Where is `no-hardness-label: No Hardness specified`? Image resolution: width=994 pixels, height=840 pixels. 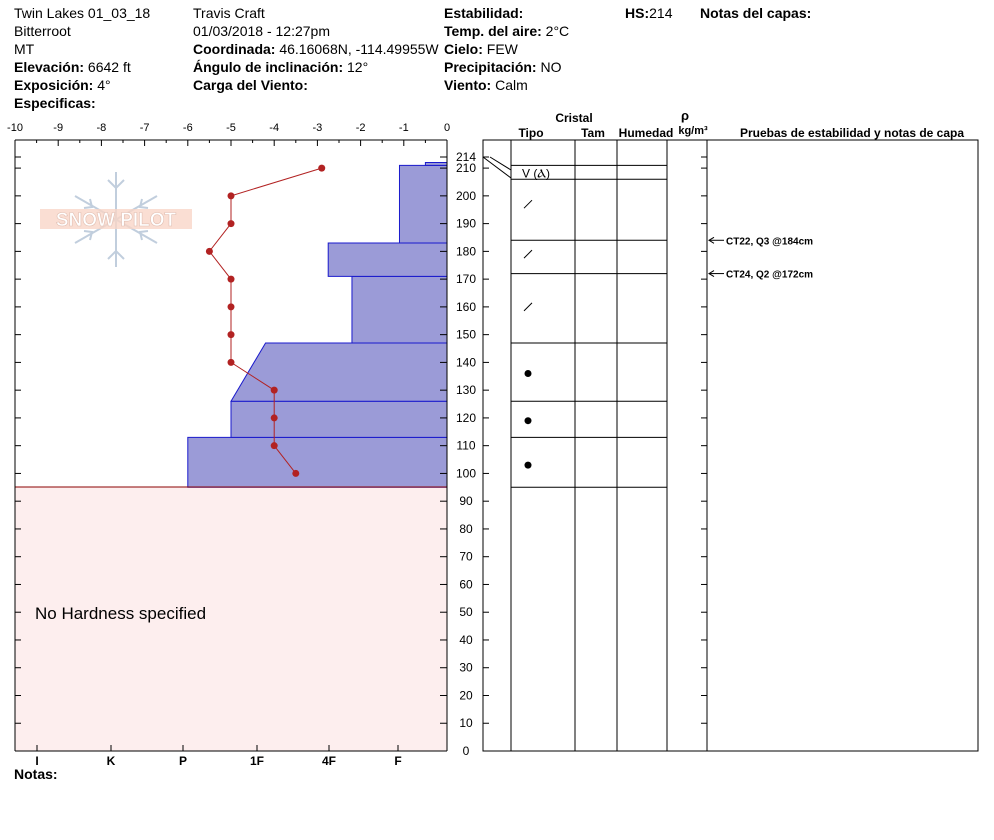
no-hardness-label: No Hardness specified is located at coordinates (120, 613).